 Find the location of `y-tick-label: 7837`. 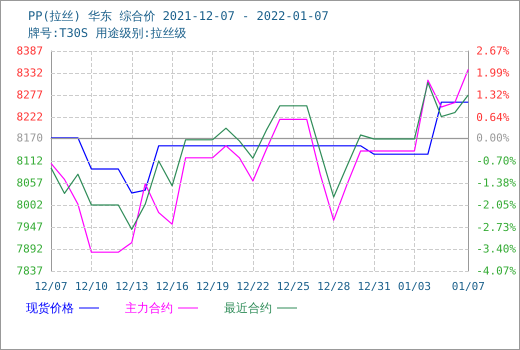

y-tick-label: 7837 is located at coordinates (29, 271).